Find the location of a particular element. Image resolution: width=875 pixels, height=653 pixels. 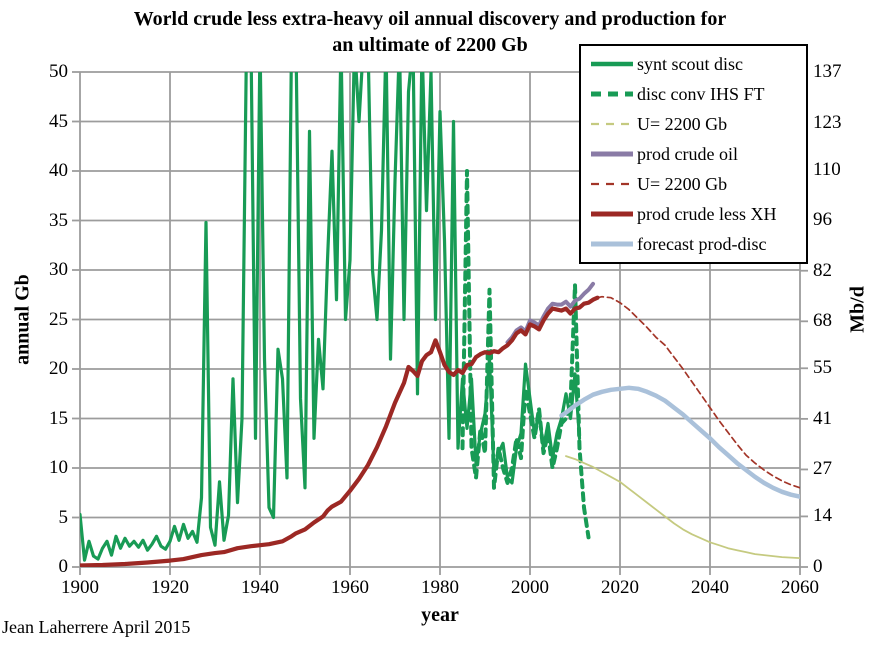

legend-label: prod crude oil is located at coordinates (687, 153).